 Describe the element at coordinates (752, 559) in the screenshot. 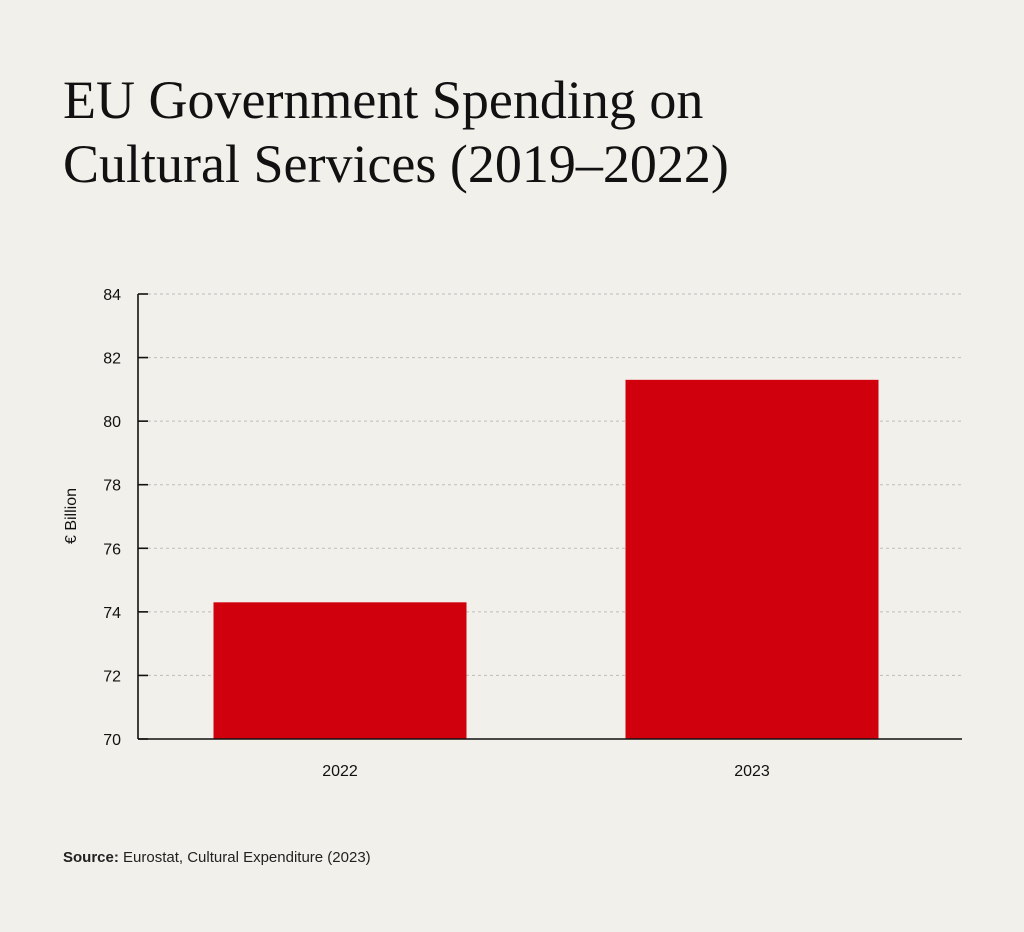

I see `bar-2023` at that location.